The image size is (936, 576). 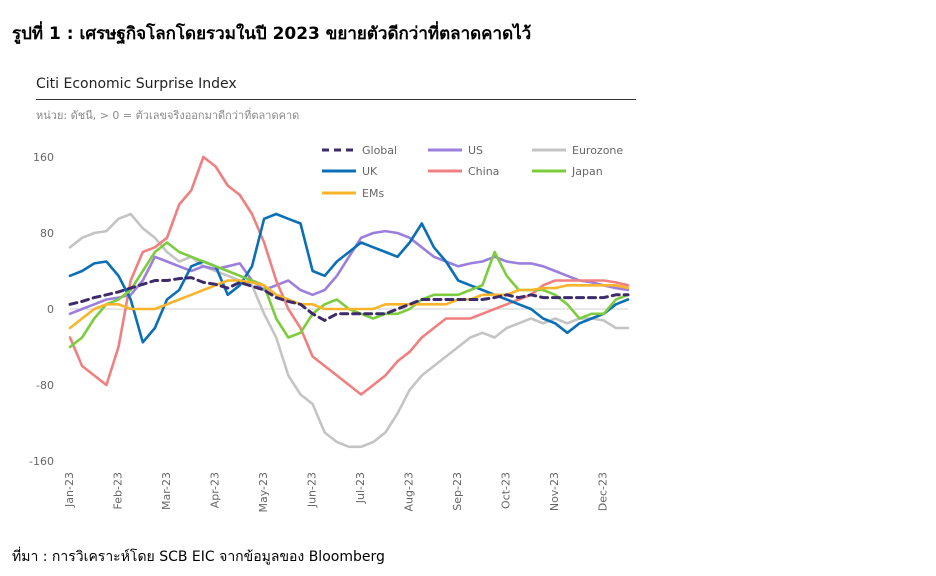 I want to click on chart-title: Citi Economic Surprise Index, so click(x=136, y=84).